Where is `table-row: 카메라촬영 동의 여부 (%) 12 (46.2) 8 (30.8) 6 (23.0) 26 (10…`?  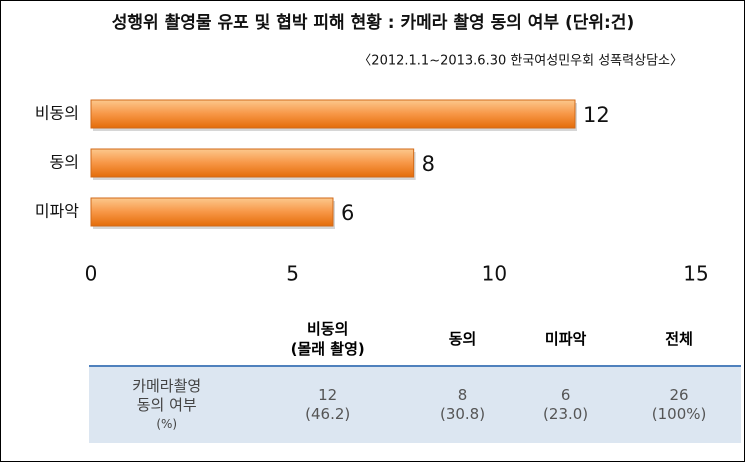
table-row: 카메라촬영 동의 여부 (%) 12 (46.2) 8 (30.8) 6 (23.0) 26 (10… is located at coordinates (415, 404).